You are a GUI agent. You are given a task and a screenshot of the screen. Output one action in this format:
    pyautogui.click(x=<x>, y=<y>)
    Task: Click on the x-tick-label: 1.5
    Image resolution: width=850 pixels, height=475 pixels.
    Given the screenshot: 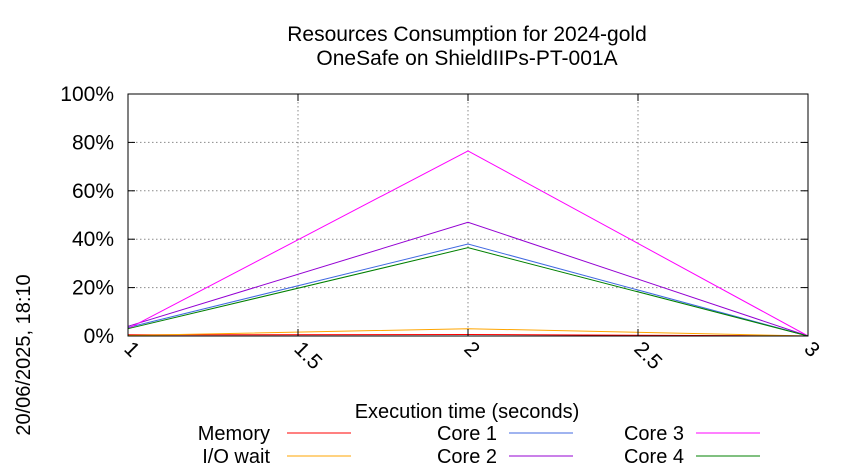 What is the action you would take?
    pyautogui.click(x=307, y=355)
    